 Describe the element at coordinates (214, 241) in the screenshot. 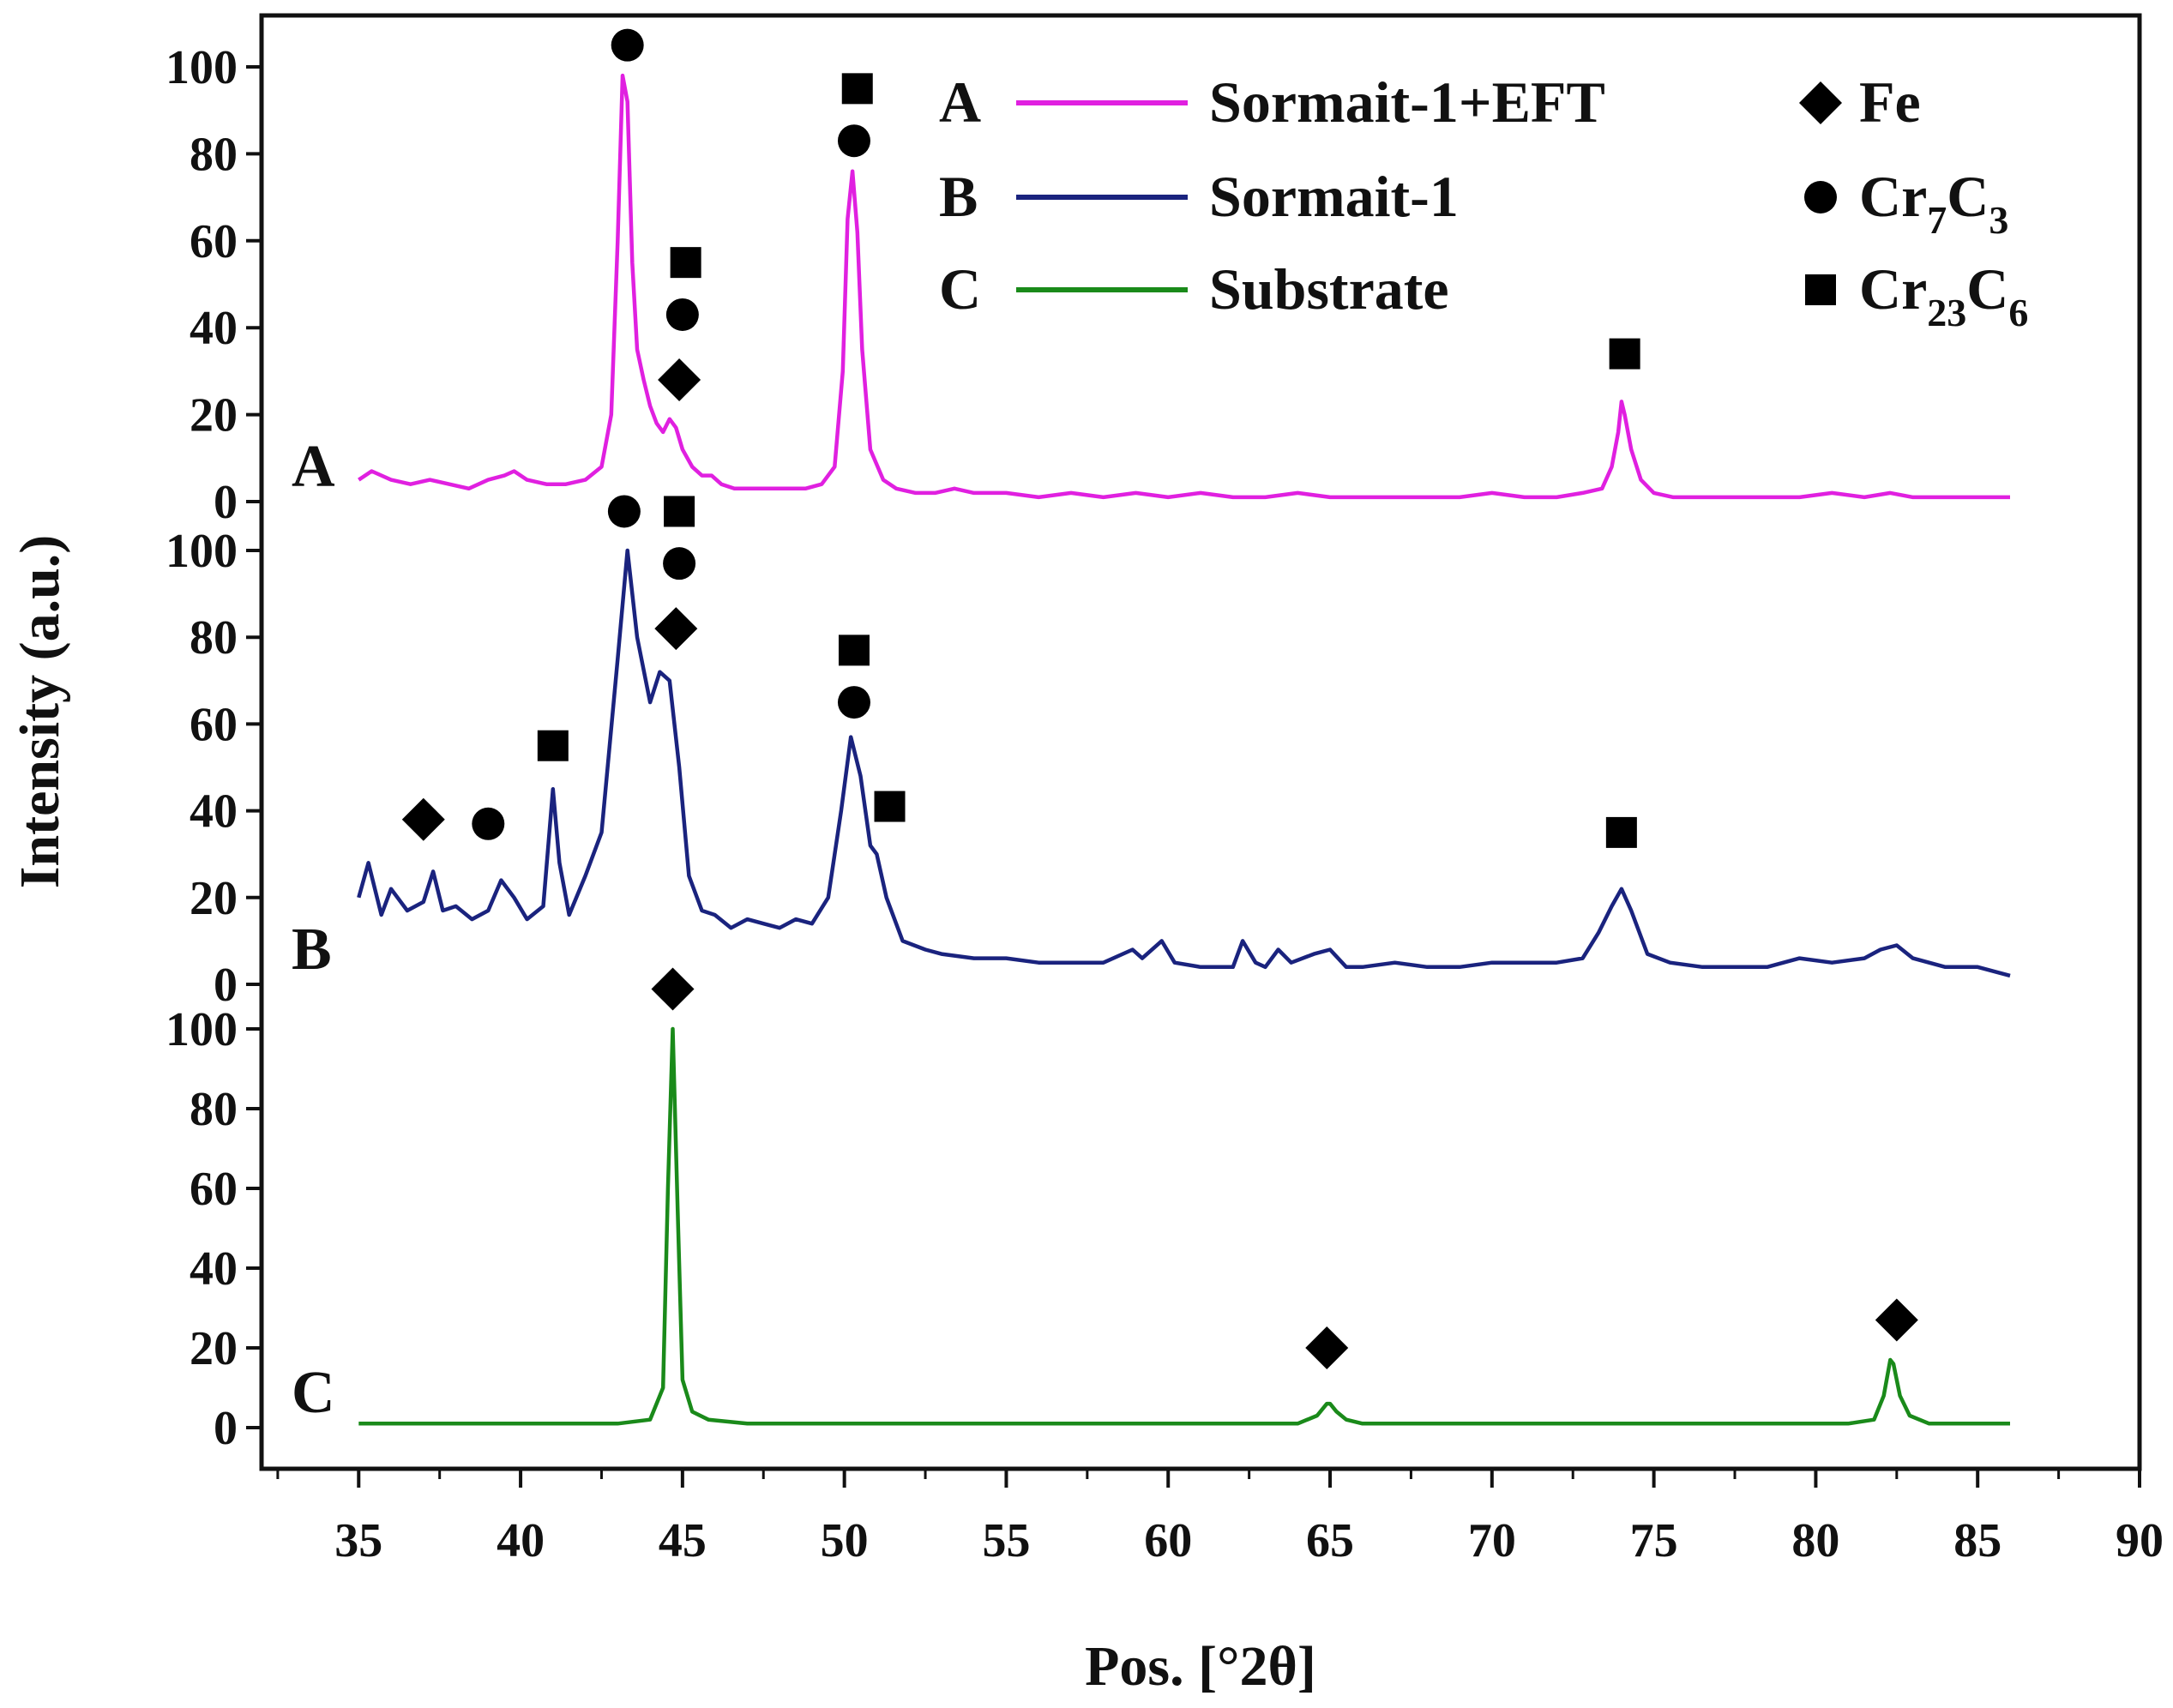

I see `y-tick-label-A-60: 60` at that location.